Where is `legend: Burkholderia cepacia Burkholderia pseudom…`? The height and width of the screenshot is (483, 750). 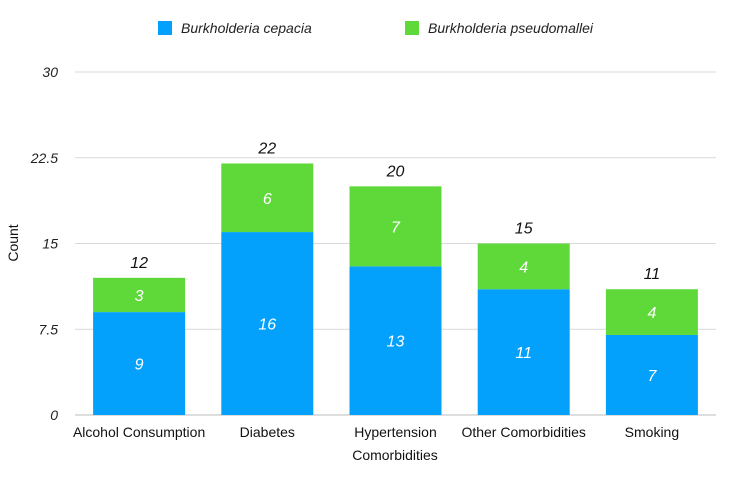
legend: Burkholderia cepacia Burkholderia pseudom… is located at coordinates (376, 28).